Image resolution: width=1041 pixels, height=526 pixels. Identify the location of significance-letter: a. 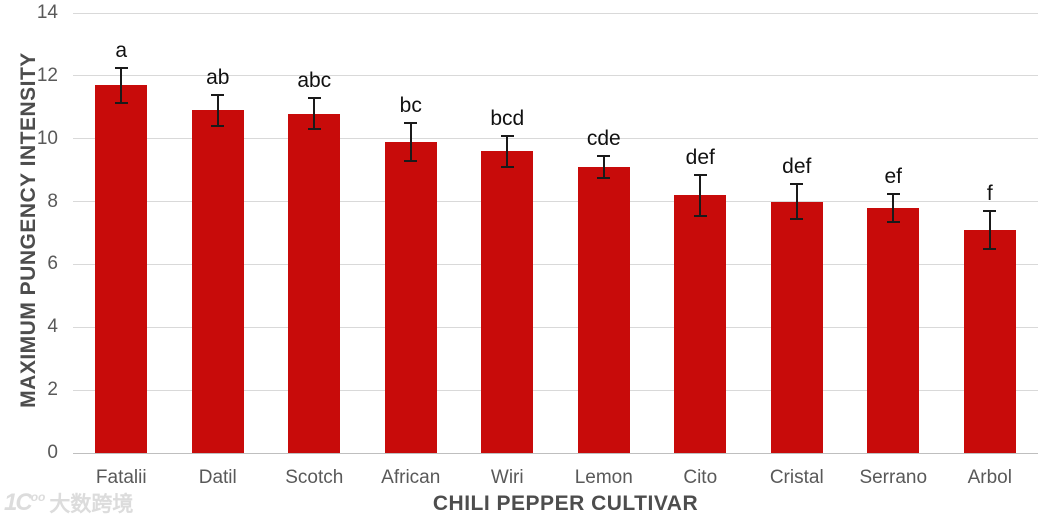
(121, 50).